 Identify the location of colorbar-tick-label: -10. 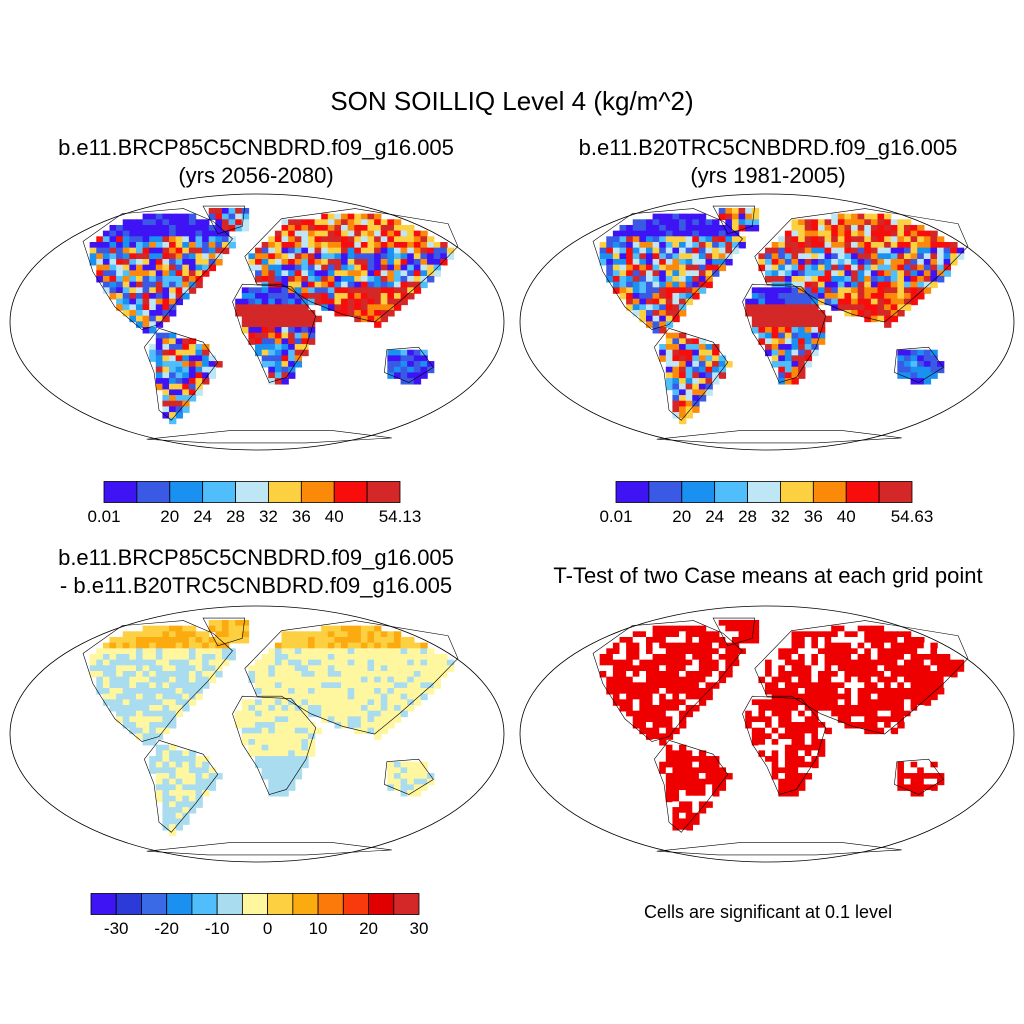
(217, 928).